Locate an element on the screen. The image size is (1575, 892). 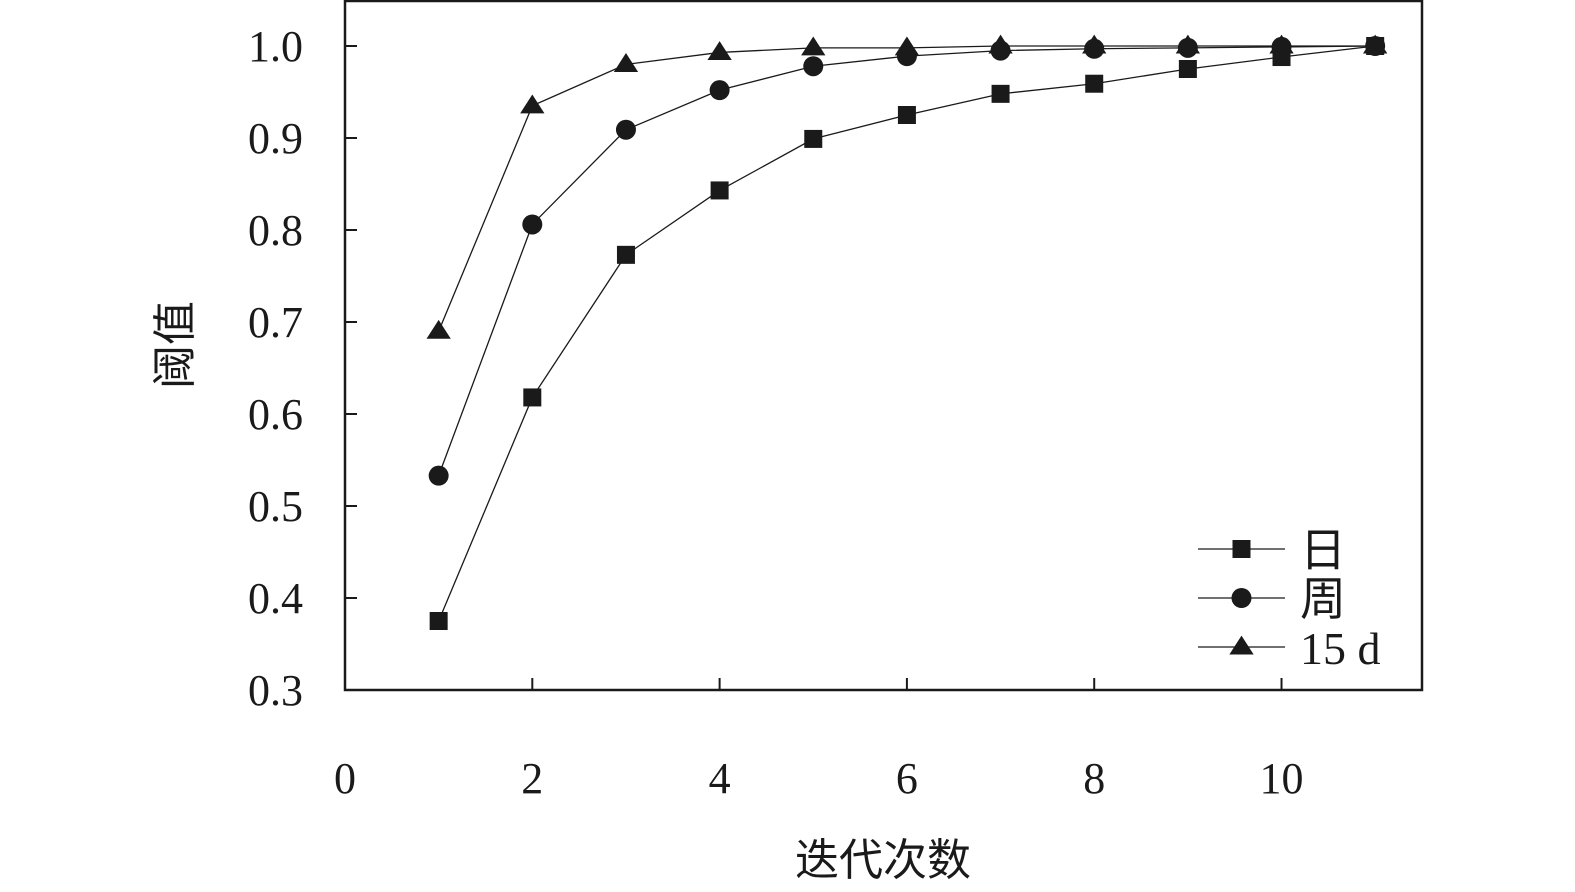
legend-triangle-marker is located at coordinates (1241, 645).